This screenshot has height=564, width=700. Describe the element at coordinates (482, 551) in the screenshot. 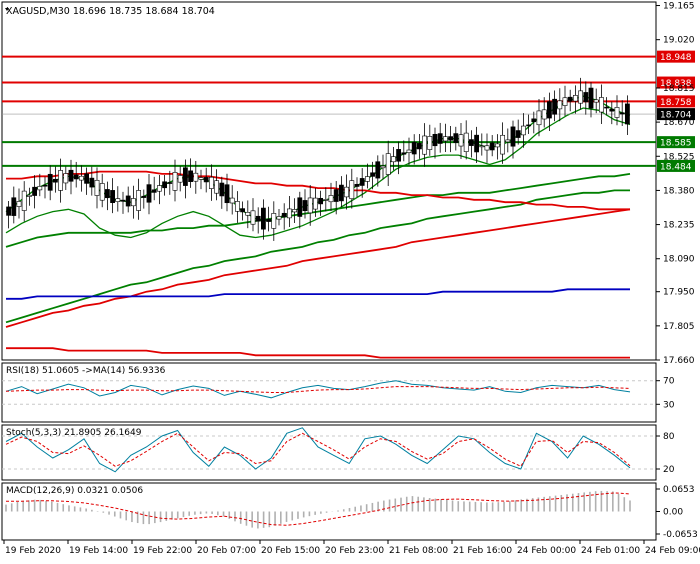

I see `time-axis-label: 21 Feb 16:00` at that location.